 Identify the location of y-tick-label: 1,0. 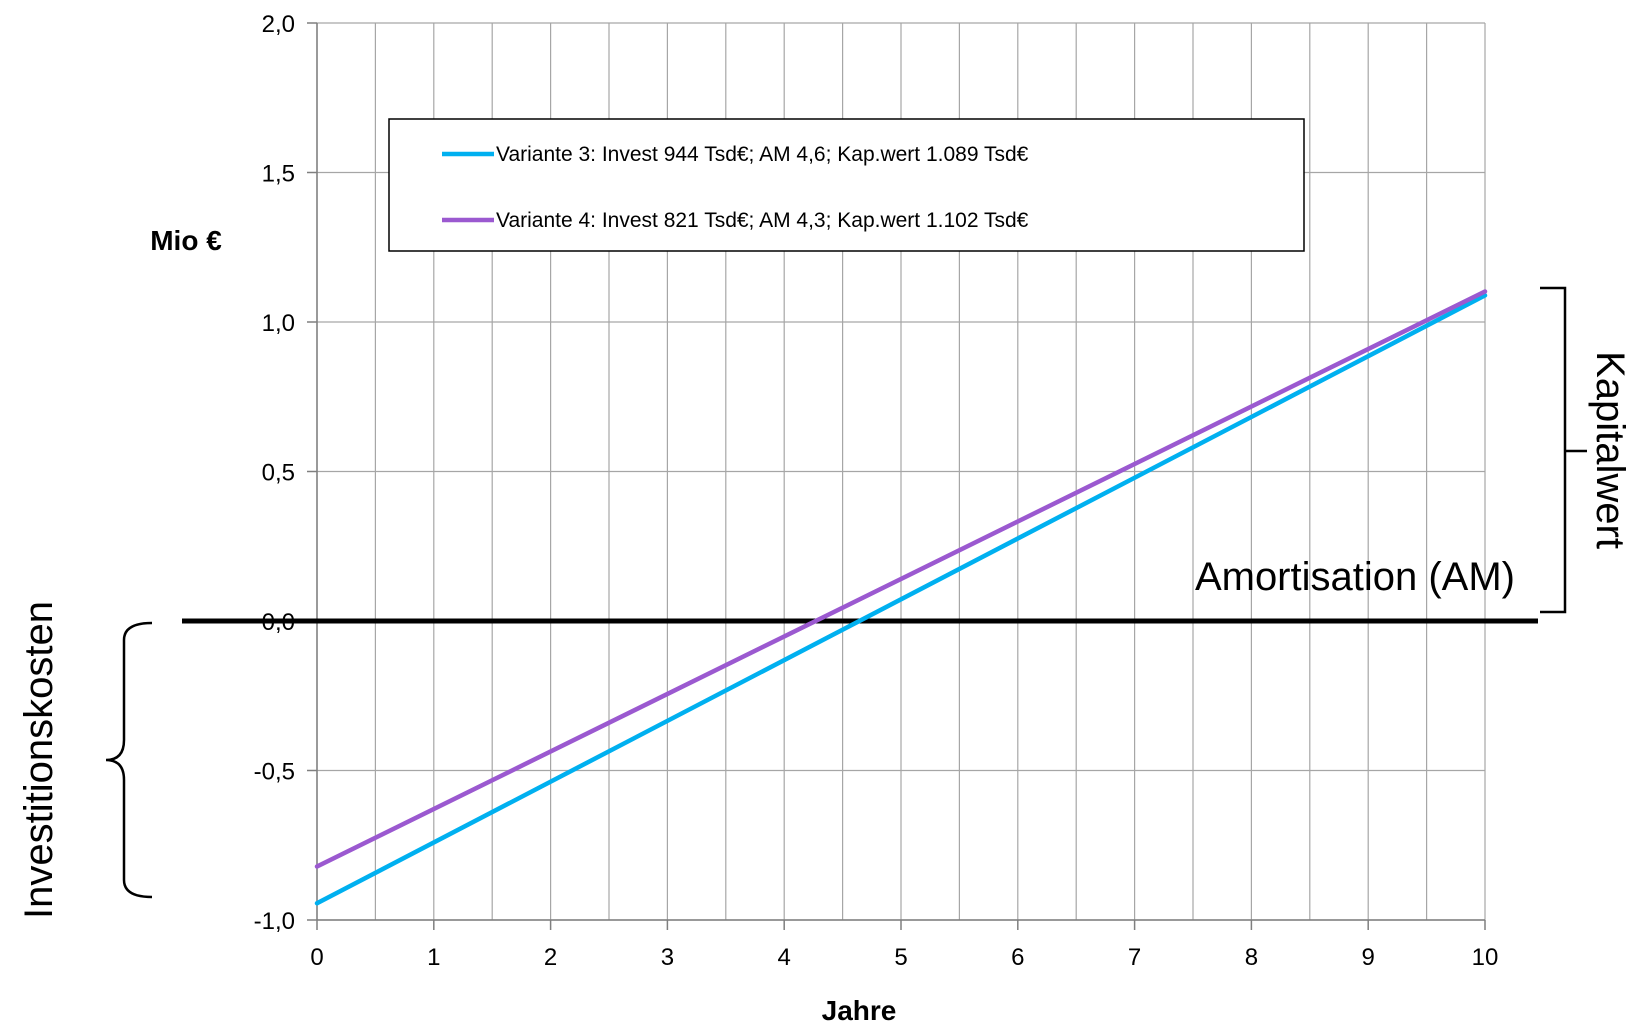
(278, 323).